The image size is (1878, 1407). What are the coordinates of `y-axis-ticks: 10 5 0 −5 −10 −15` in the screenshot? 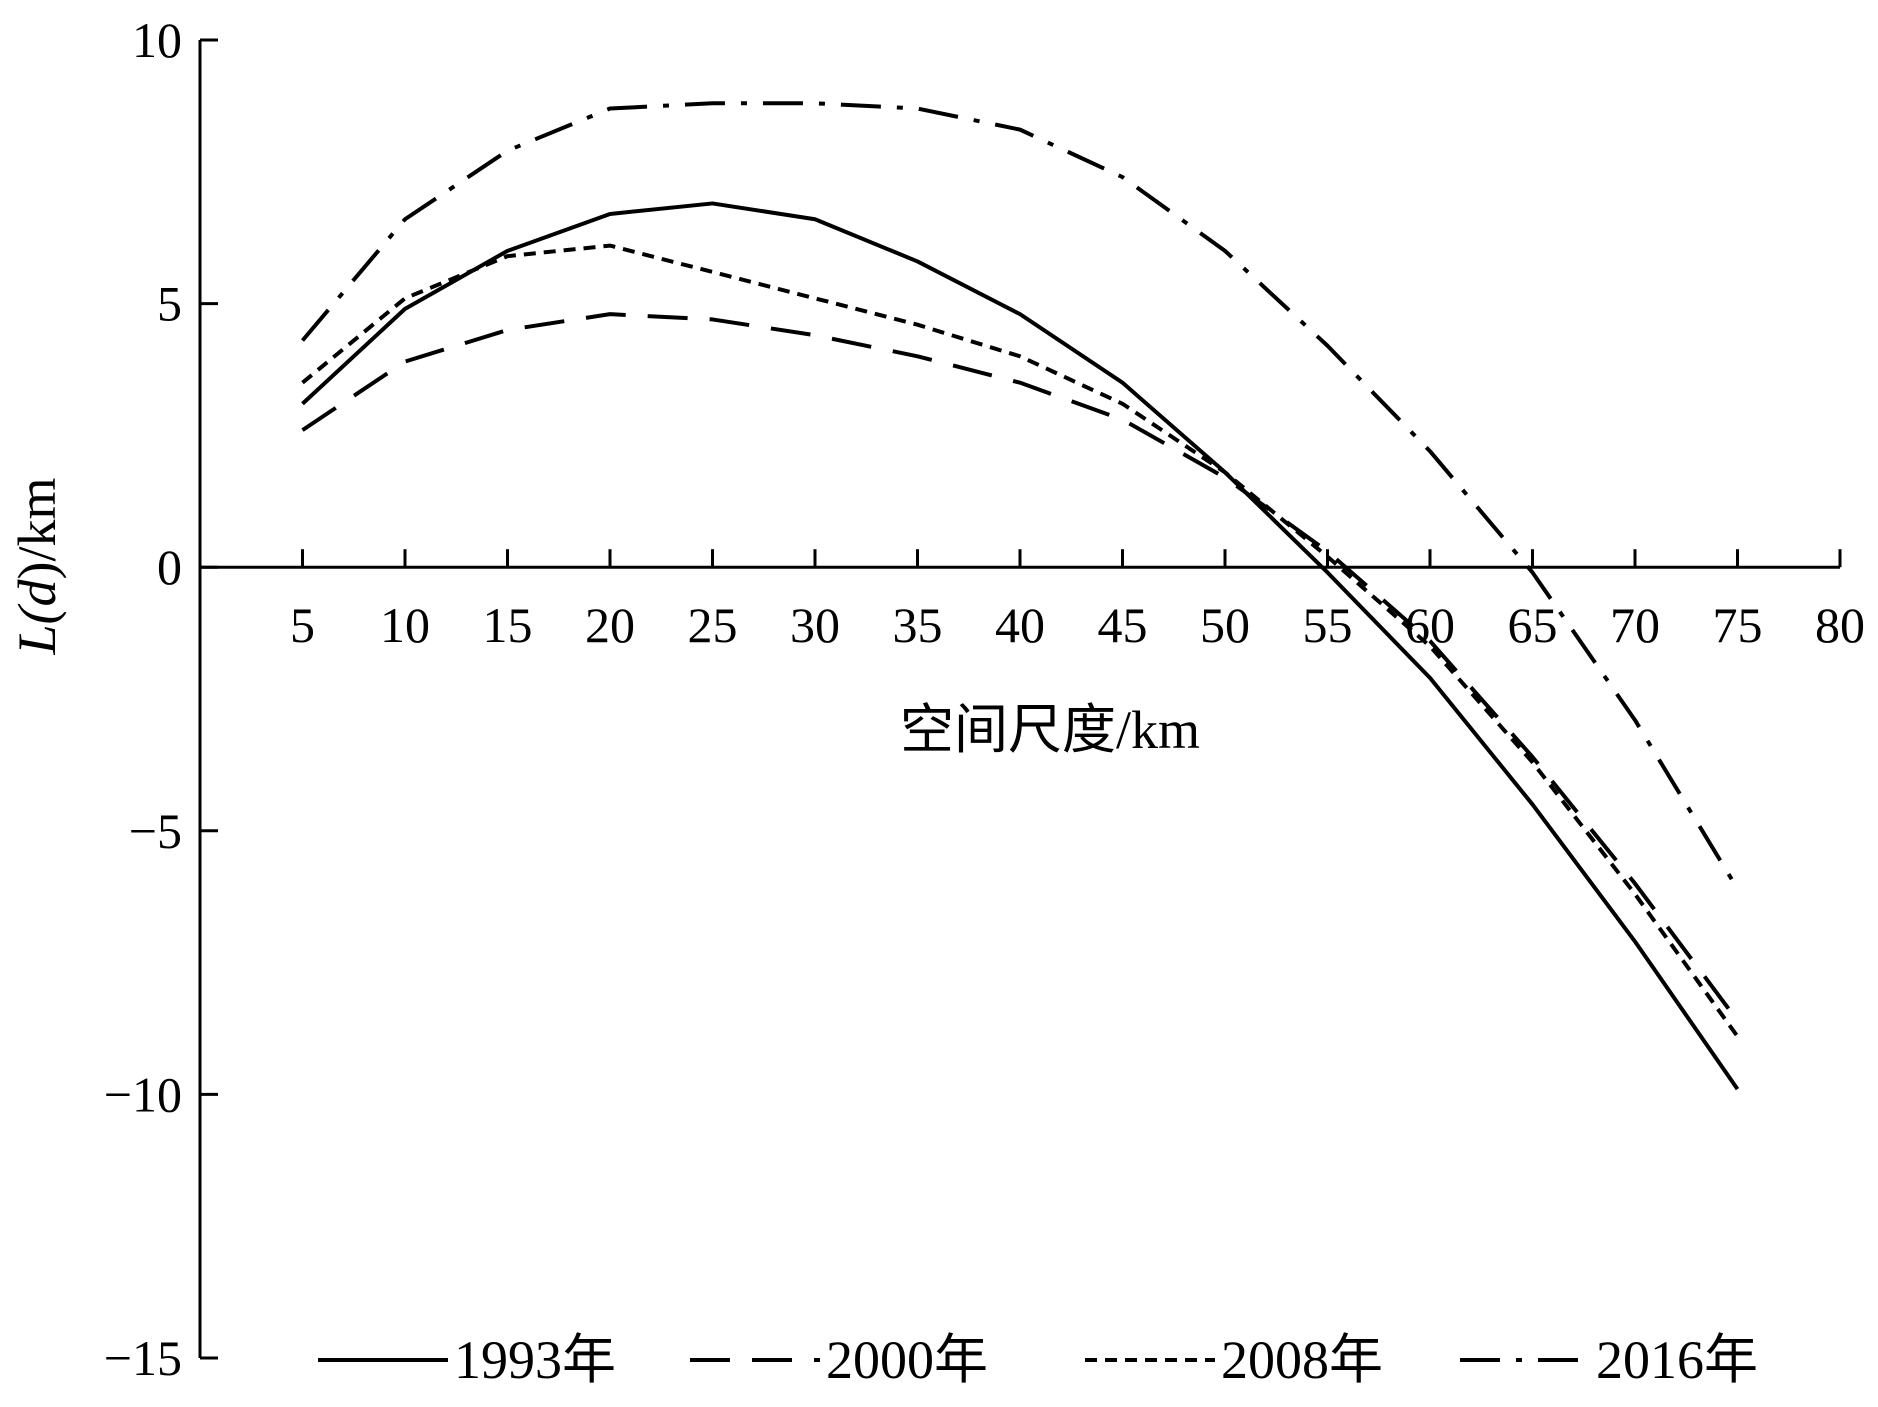 It's located at (161, 699).